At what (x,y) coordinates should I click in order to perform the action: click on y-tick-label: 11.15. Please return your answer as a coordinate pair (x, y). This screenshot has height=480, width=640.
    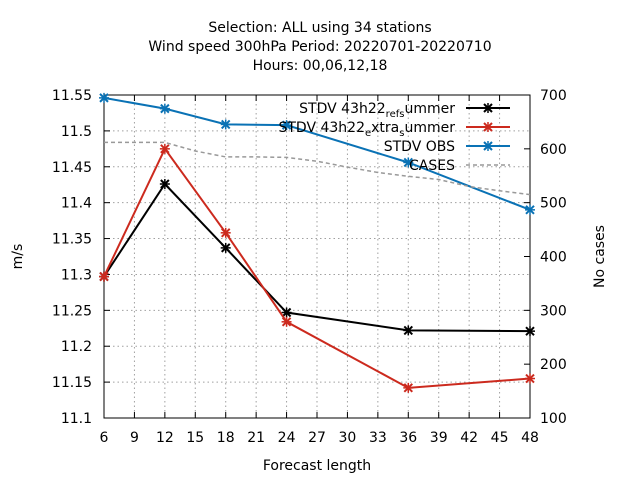
    Looking at the image, I should click on (72, 383).